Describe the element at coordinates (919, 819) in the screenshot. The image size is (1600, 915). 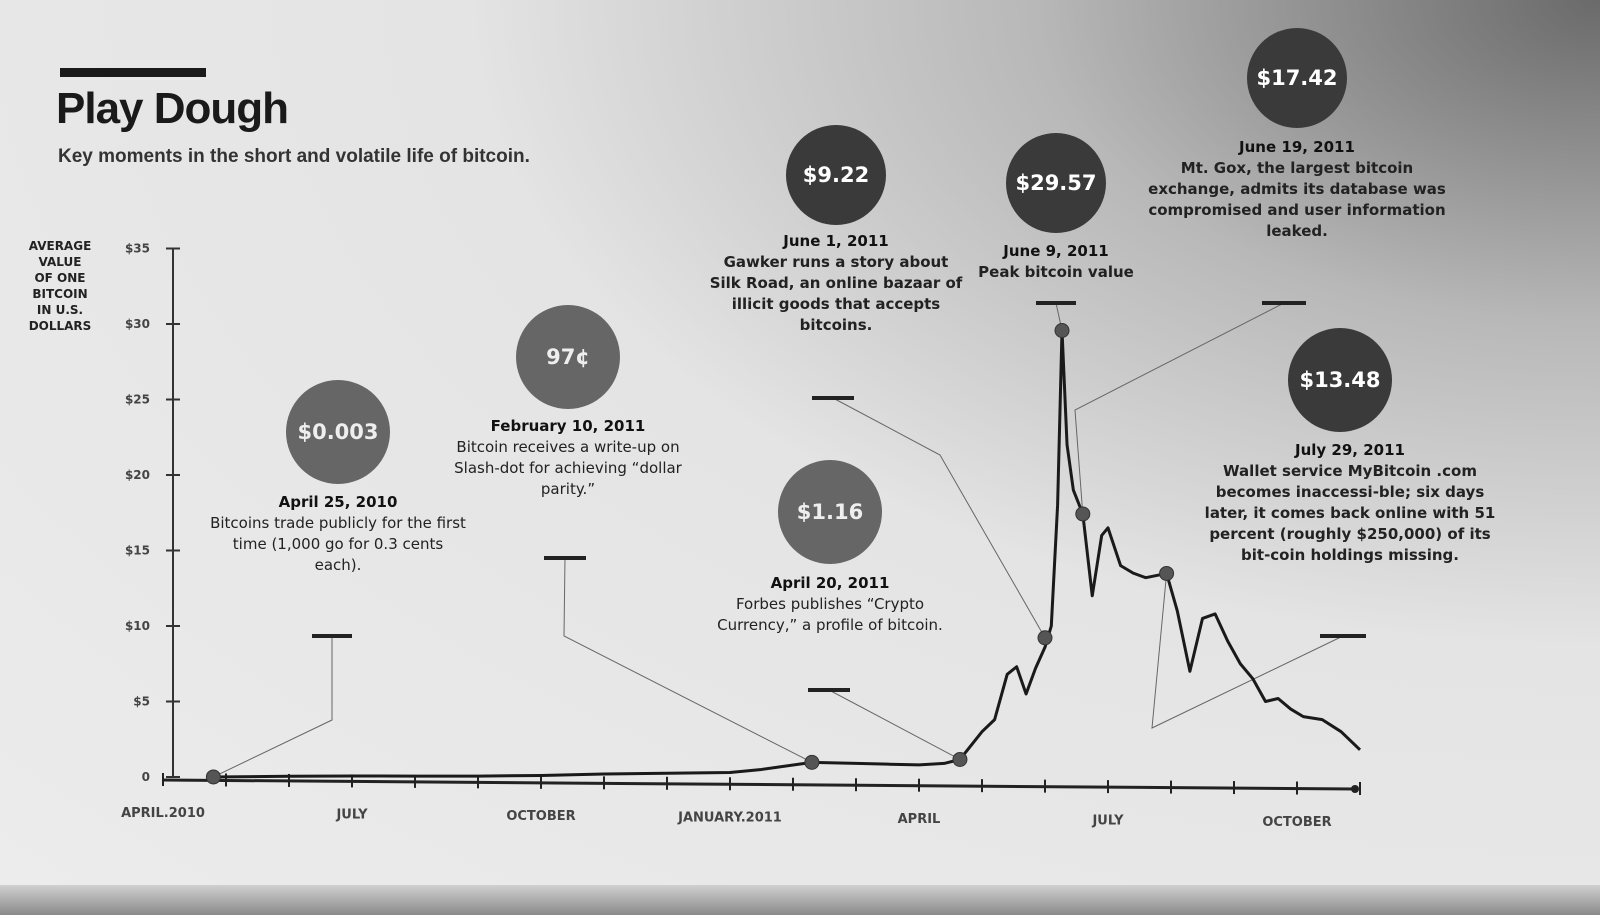
I see `x-tick-label: APRIL` at that location.